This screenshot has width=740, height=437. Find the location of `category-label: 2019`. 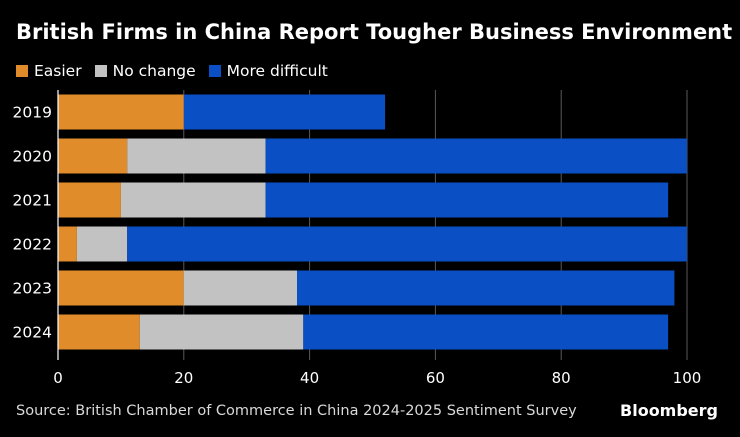

category-label: 2019 is located at coordinates (32, 113).